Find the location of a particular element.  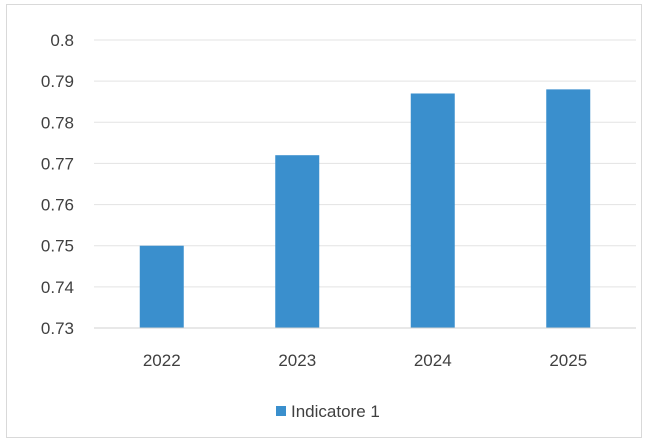

x-axis-tick-labels: 2022 2023 2024 2025 is located at coordinates (365, 360).